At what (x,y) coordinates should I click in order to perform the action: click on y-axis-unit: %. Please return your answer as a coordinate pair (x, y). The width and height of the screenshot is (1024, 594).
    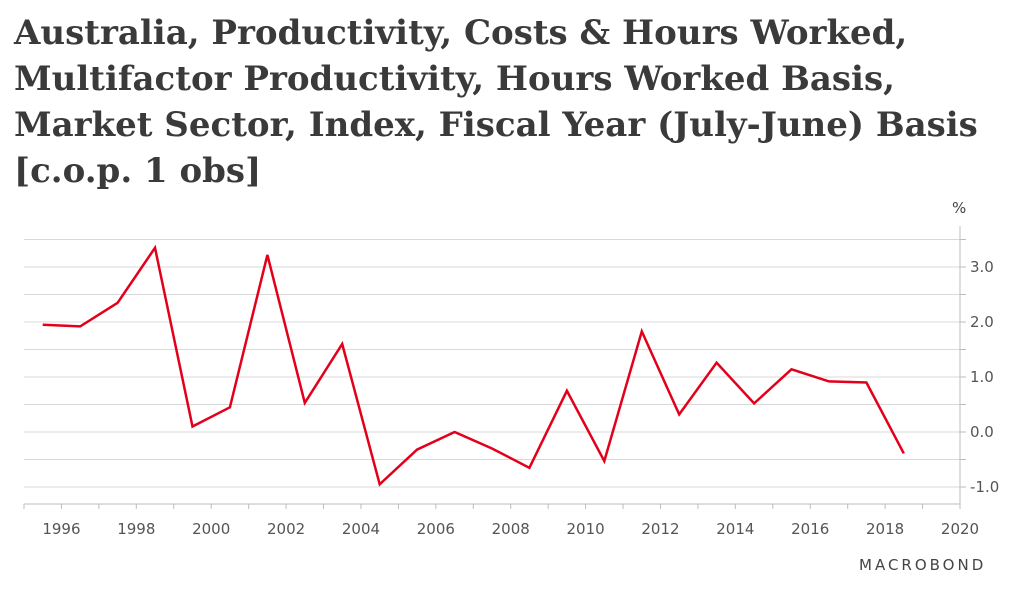
    Looking at the image, I should click on (959, 208).